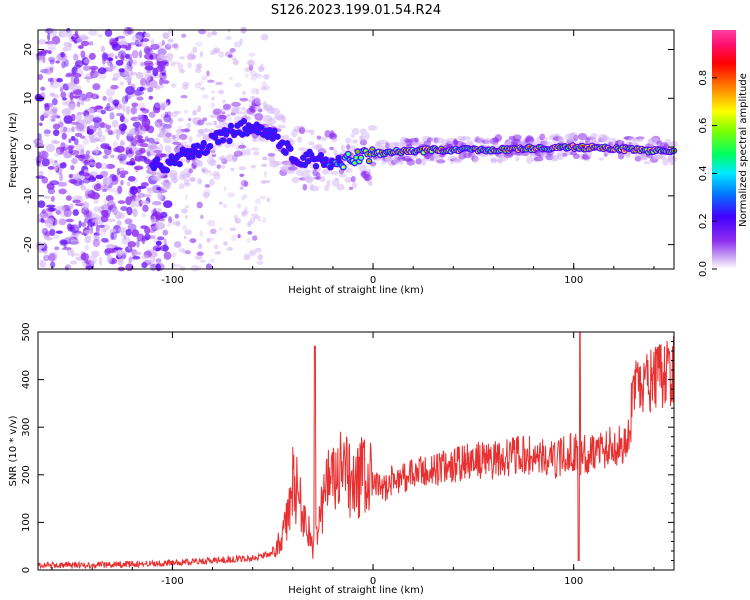 This screenshot has height=600, width=750. What do you see at coordinates (703, 269) in the screenshot?
I see `colorbar-tick-label: 0.0` at bounding box center [703, 269].